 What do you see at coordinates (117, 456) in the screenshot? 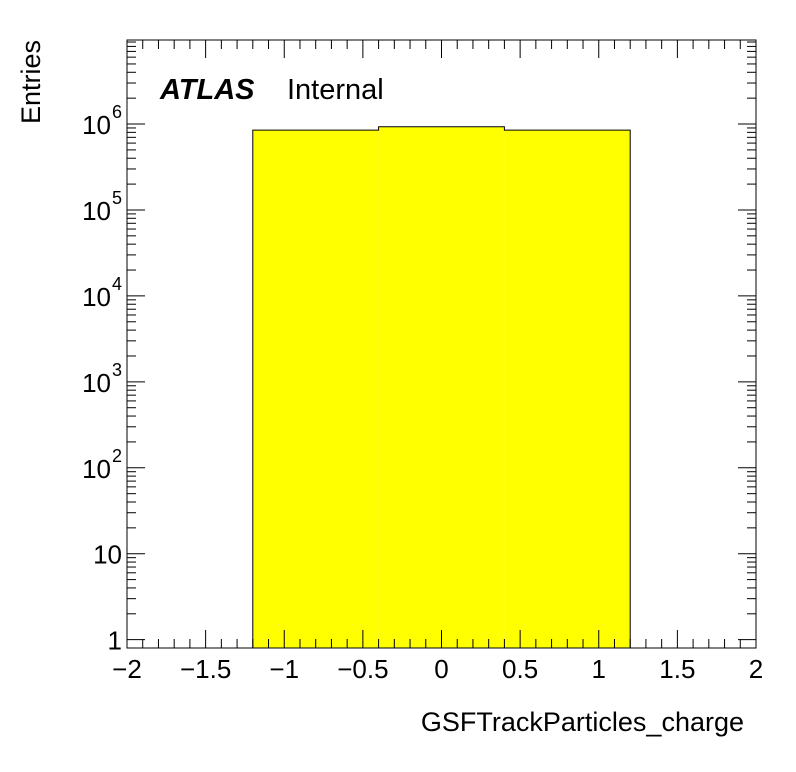
I see `y-tick-exponent: 2` at bounding box center [117, 456].